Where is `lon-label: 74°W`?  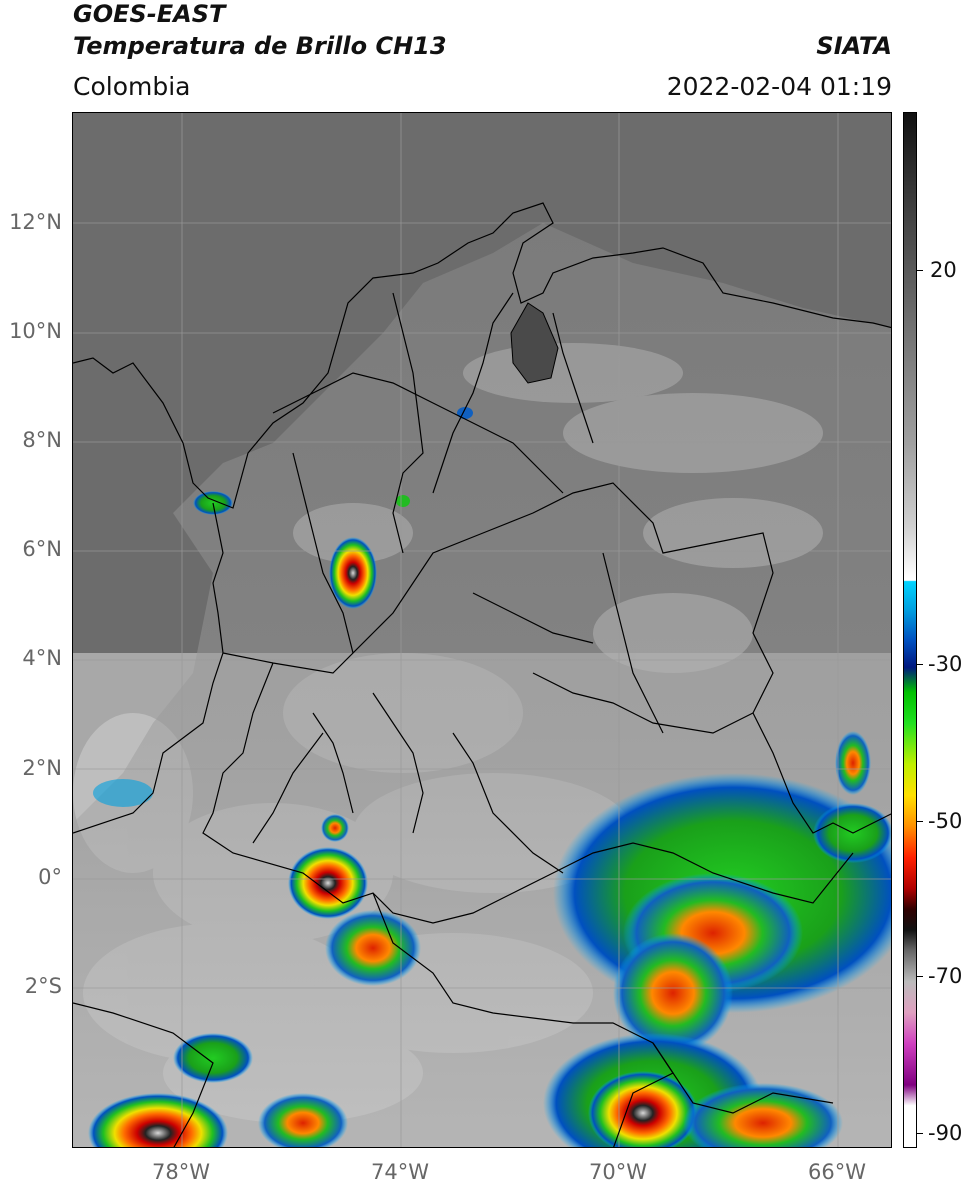 lon-label: 74°W is located at coordinates (400, 1172).